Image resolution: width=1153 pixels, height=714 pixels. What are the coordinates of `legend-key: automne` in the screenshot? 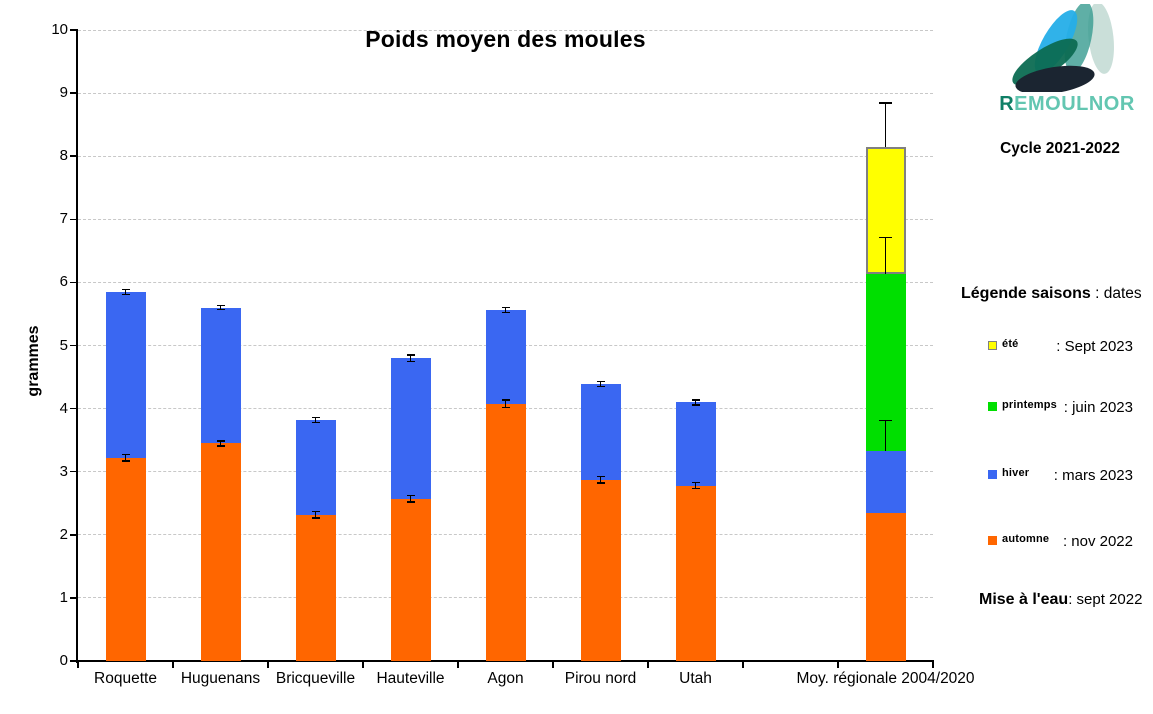 It's located at (1018, 539).